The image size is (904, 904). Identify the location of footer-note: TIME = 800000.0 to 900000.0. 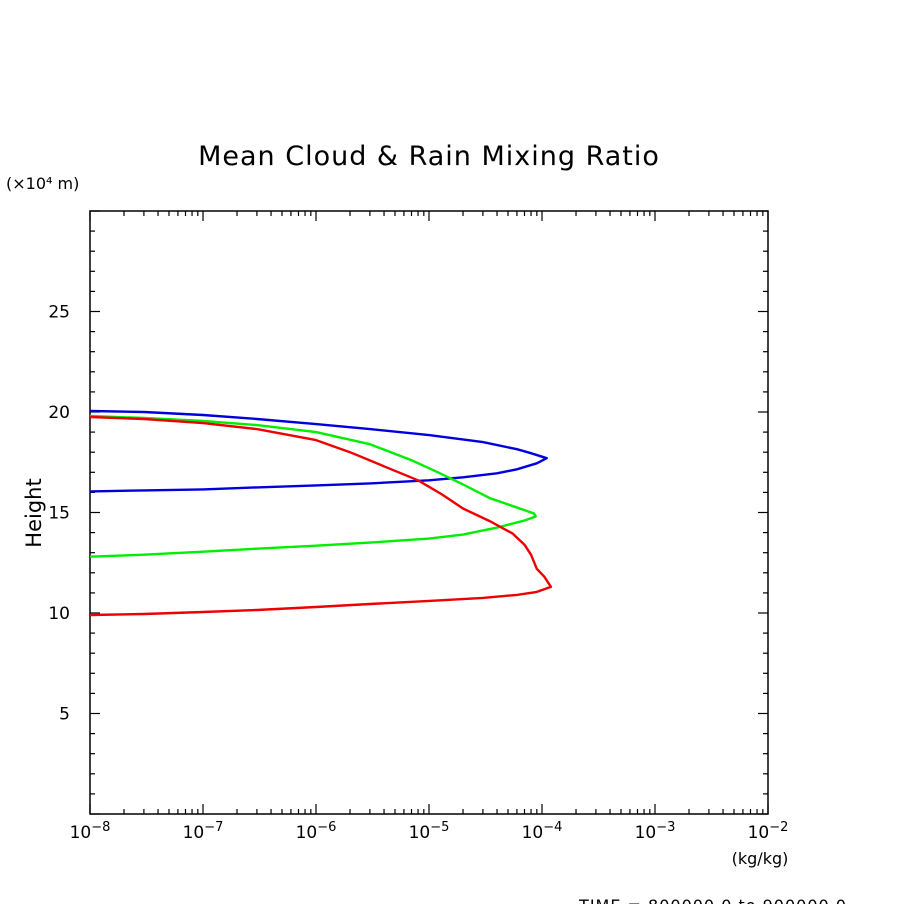
(712, 900).